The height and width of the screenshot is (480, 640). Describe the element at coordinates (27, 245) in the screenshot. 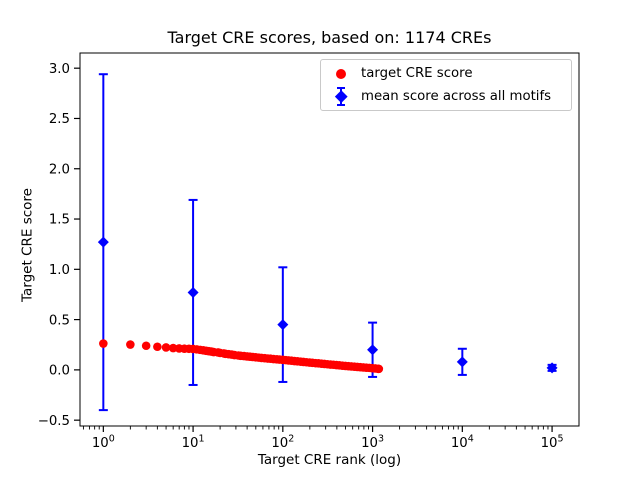

I see `y-axis-label: Target CRE score` at that location.